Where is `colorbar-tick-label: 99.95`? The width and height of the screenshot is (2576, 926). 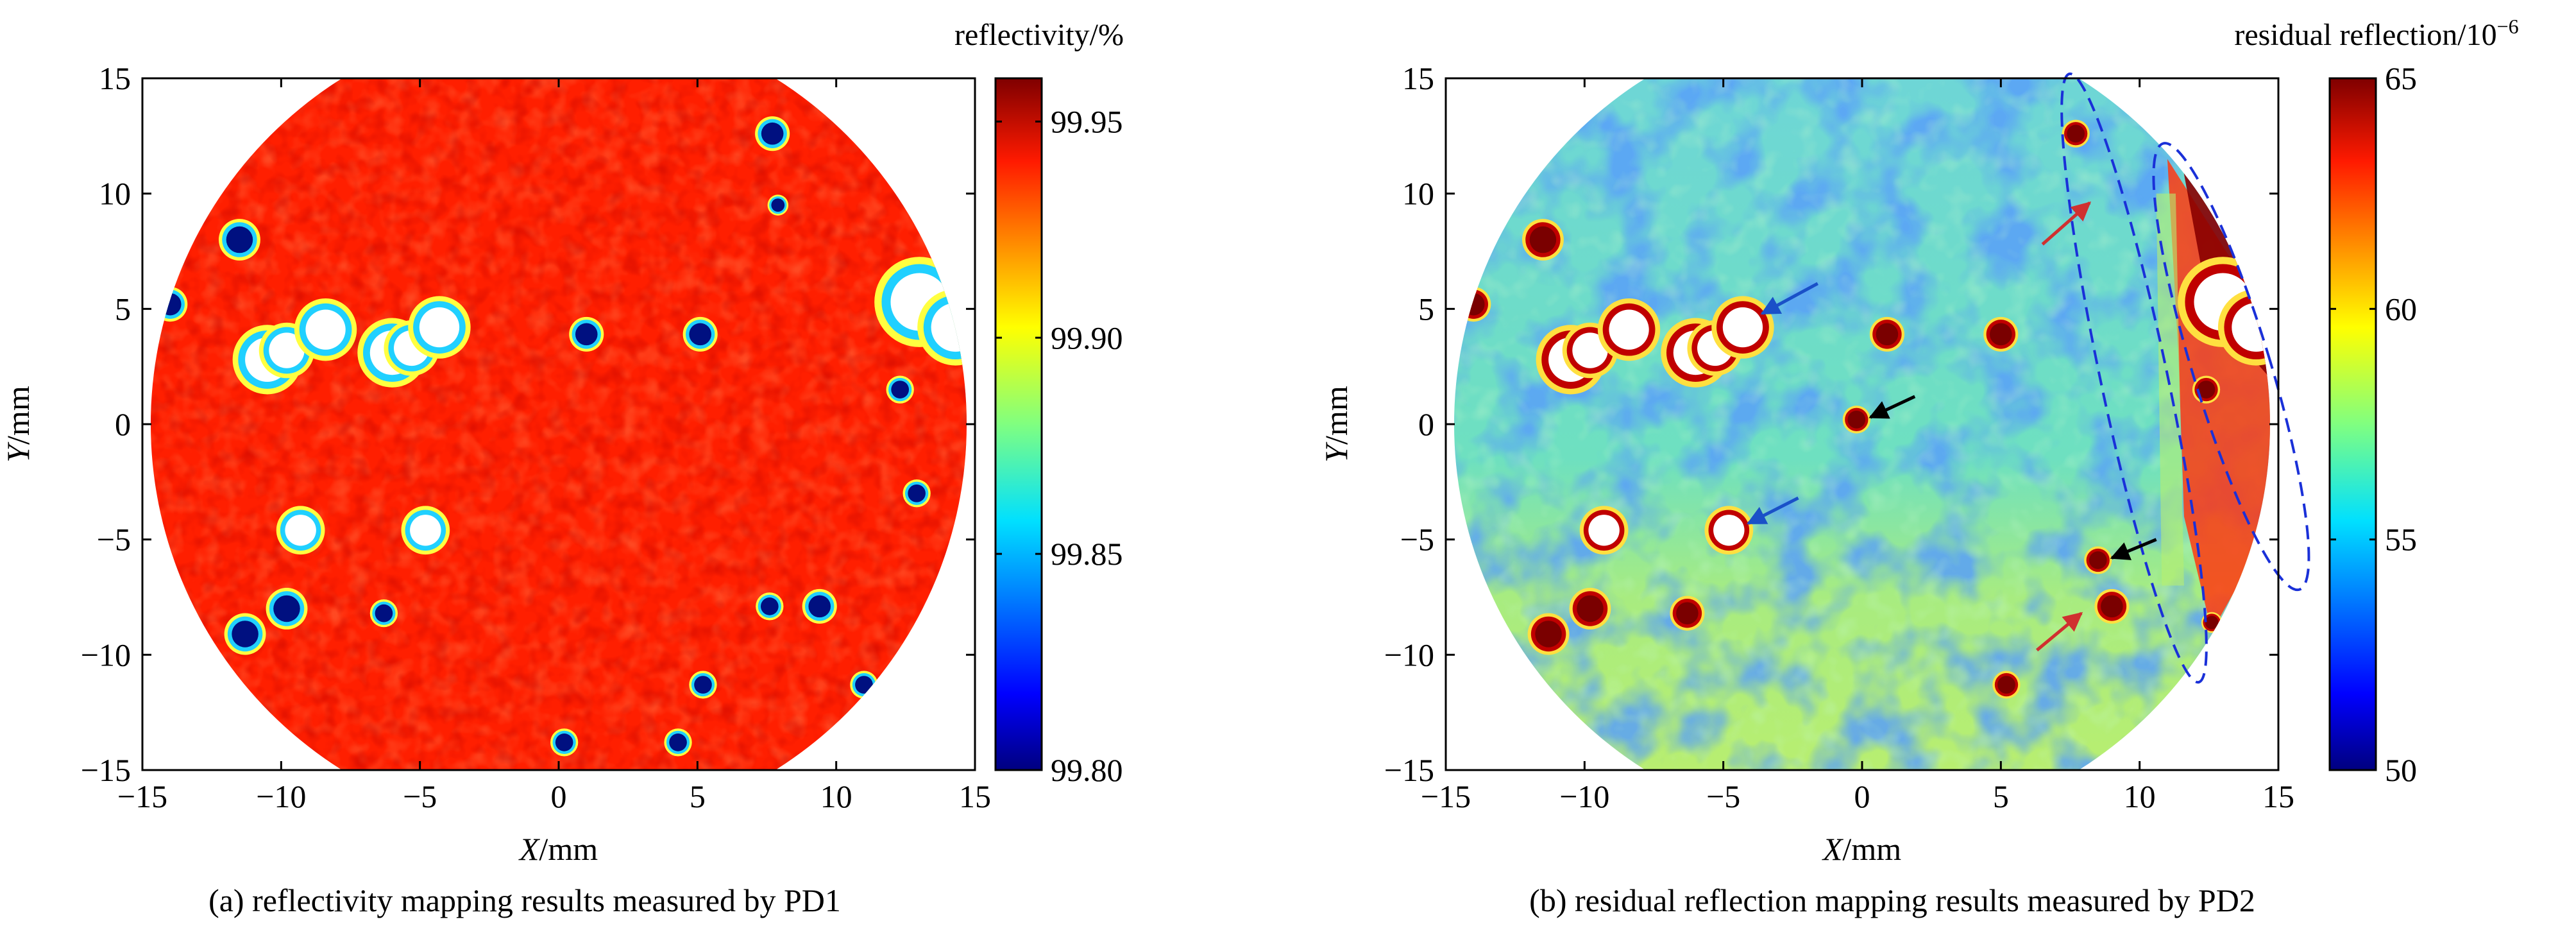
colorbar-tick-label: 99.95 is located at coordinates (1087, 121).